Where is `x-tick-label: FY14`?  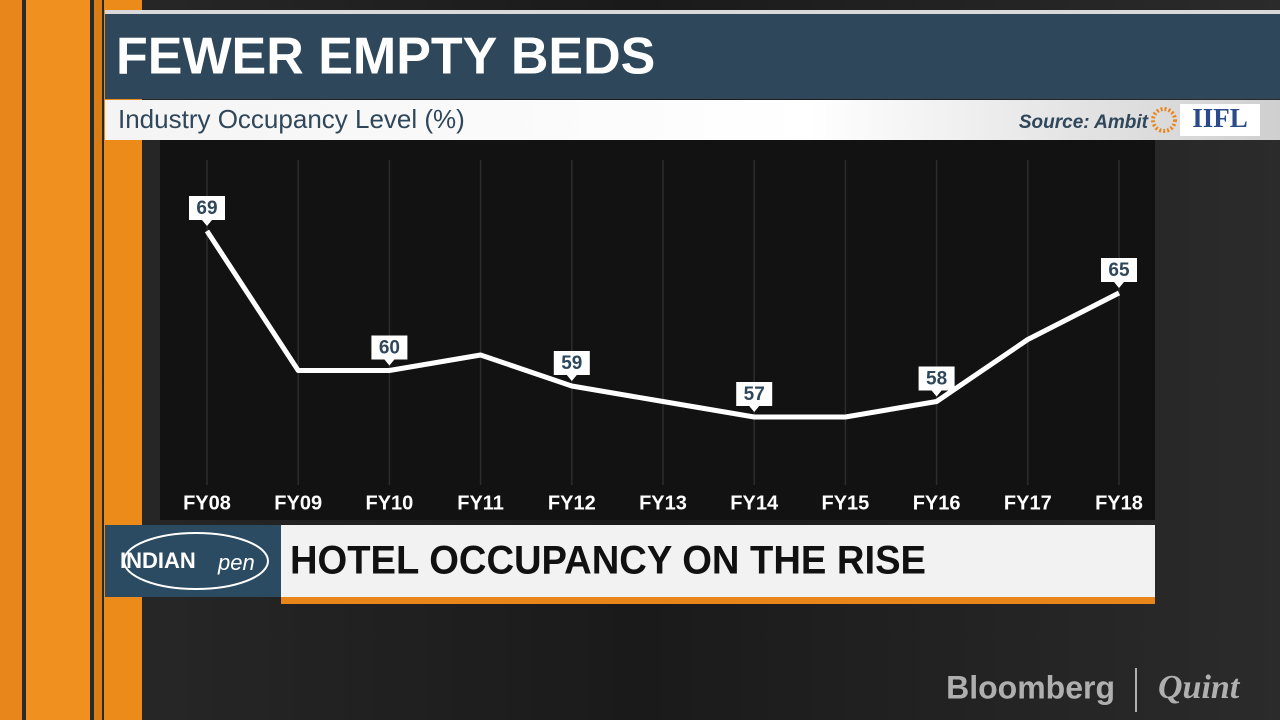 x-tick-label: FY14 is located at coordinates (754, 503).